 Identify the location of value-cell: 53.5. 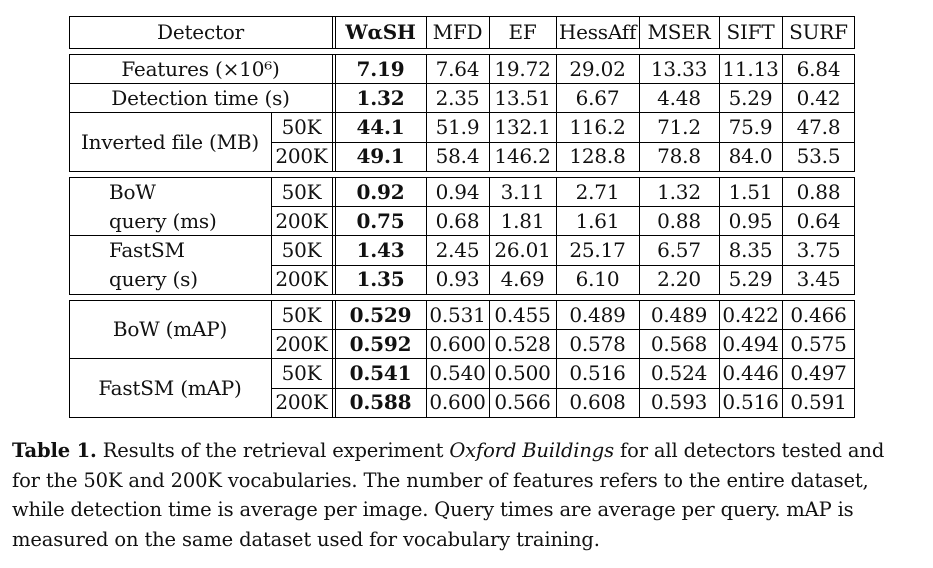
(818, 156).